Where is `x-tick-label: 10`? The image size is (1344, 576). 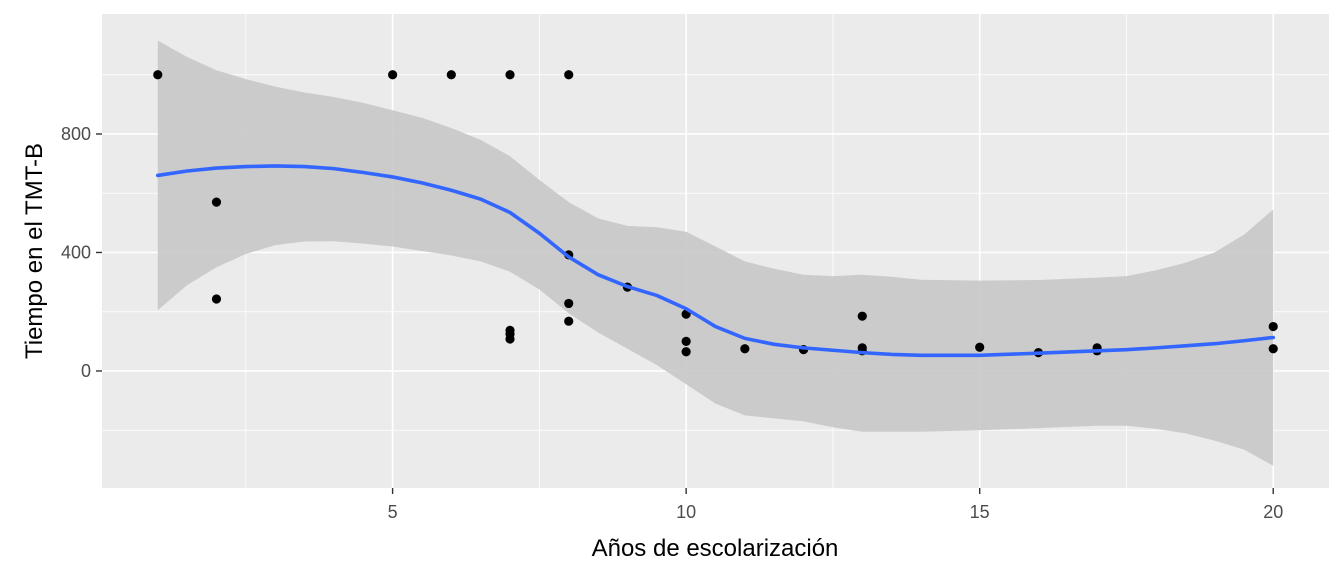 x-tick-label: 10 is located at coordinates (686, 512).